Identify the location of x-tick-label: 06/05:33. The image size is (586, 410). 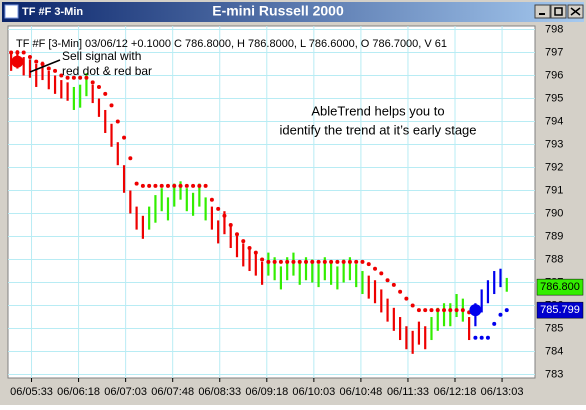
(31, 392).